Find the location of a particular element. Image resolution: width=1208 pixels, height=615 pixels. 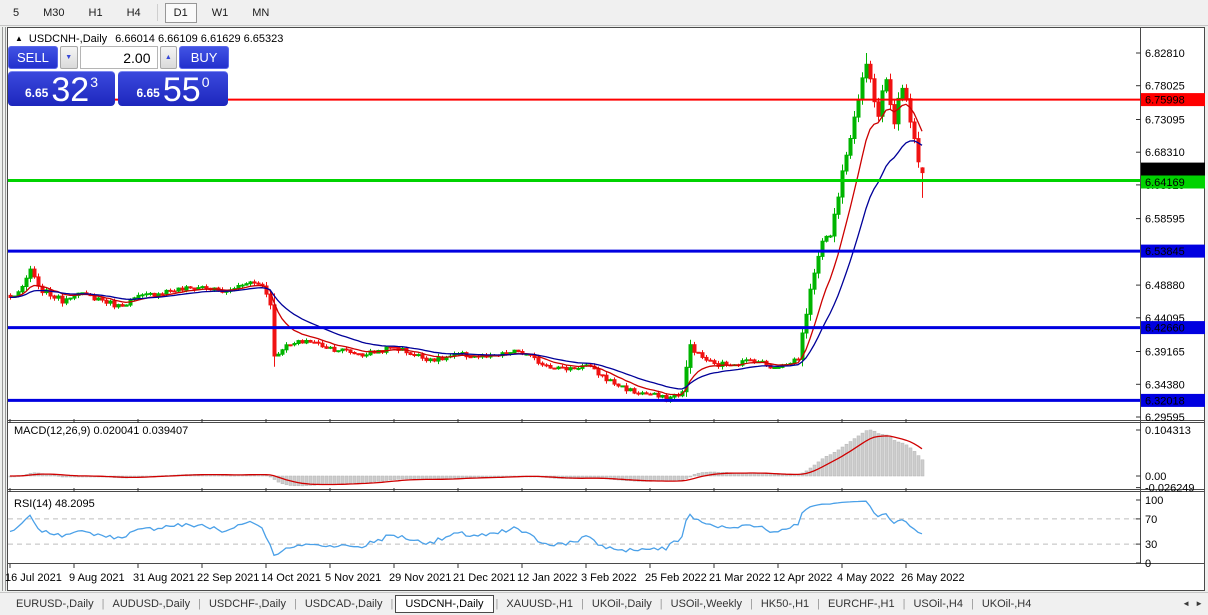

spin-down-icon: ▼ is located at coordinates (69, 57).